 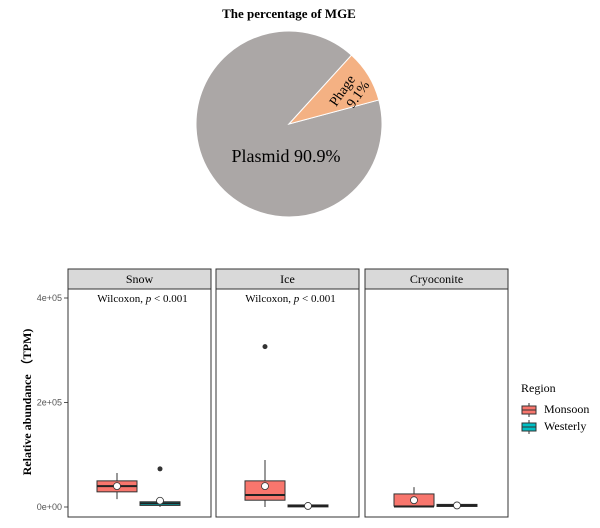 I want to click on mean-snow-westerly, so click(x=160, y=500).